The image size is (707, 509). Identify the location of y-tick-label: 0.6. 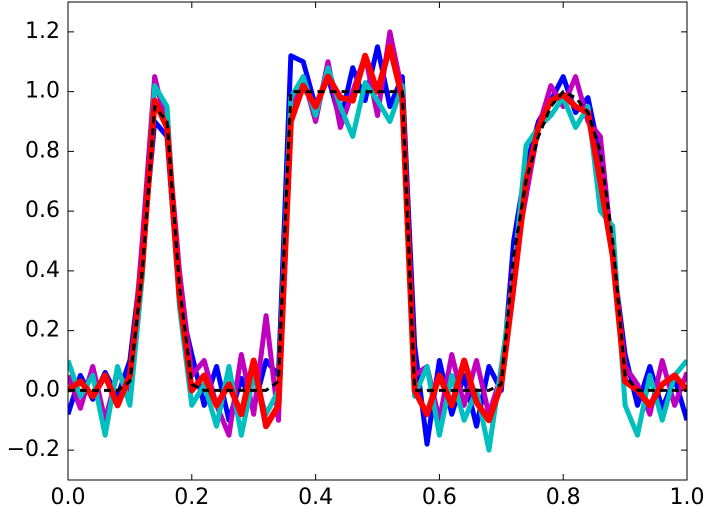
(42, 210).